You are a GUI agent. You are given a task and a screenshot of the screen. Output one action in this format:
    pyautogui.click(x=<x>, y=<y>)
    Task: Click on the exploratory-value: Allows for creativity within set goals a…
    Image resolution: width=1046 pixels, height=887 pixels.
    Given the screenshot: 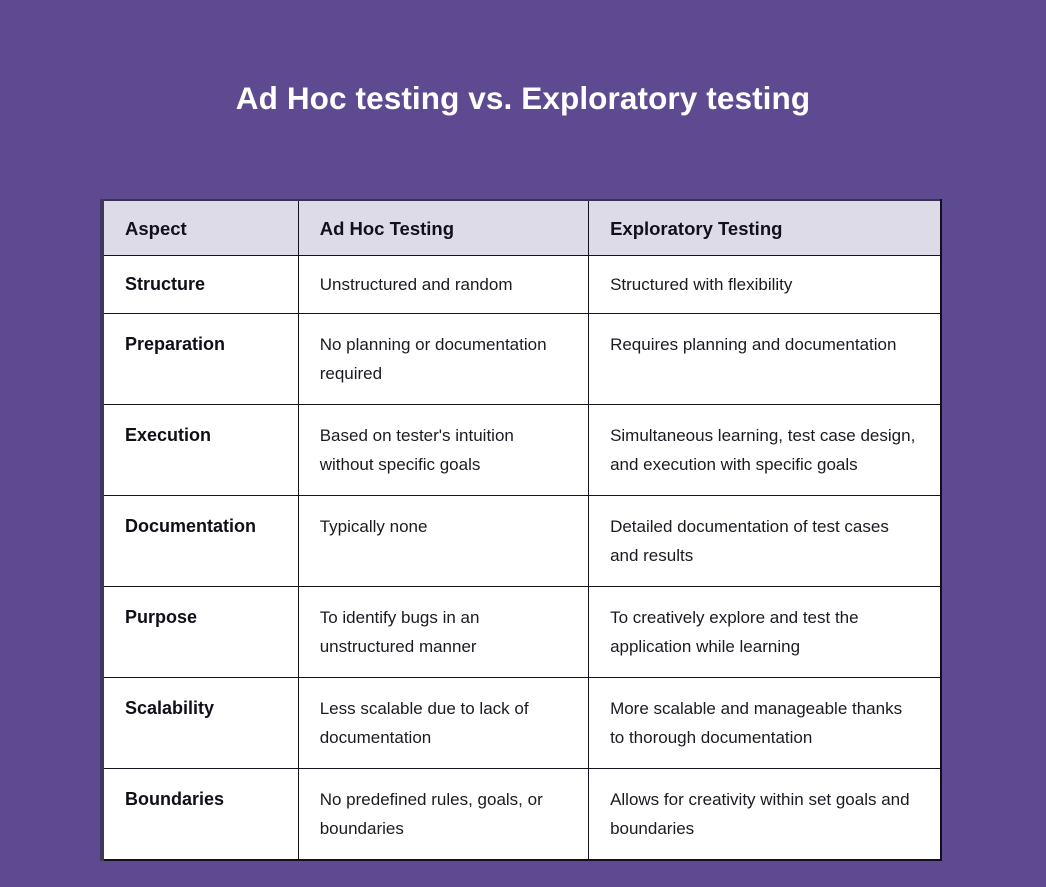 What is the action you would take?
    pyautogui.click(x=760, y=814)
    